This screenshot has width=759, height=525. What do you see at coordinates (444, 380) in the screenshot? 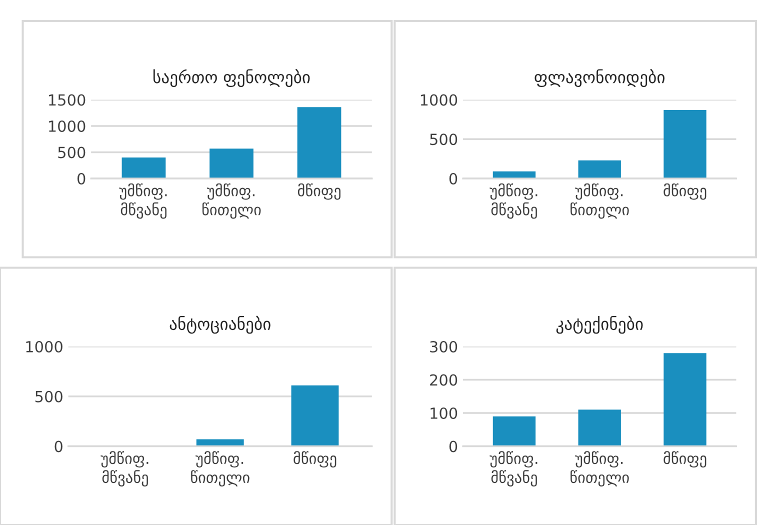
I see `y-tick-label: 200` at bounding box center [444, 380].